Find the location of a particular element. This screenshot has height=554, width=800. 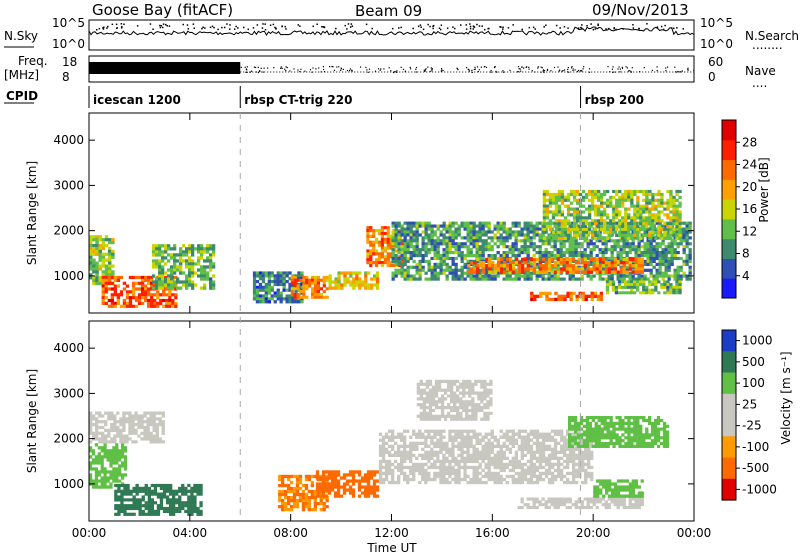

freq-tick-top-left: 18 is located at coordinates (69, 62).